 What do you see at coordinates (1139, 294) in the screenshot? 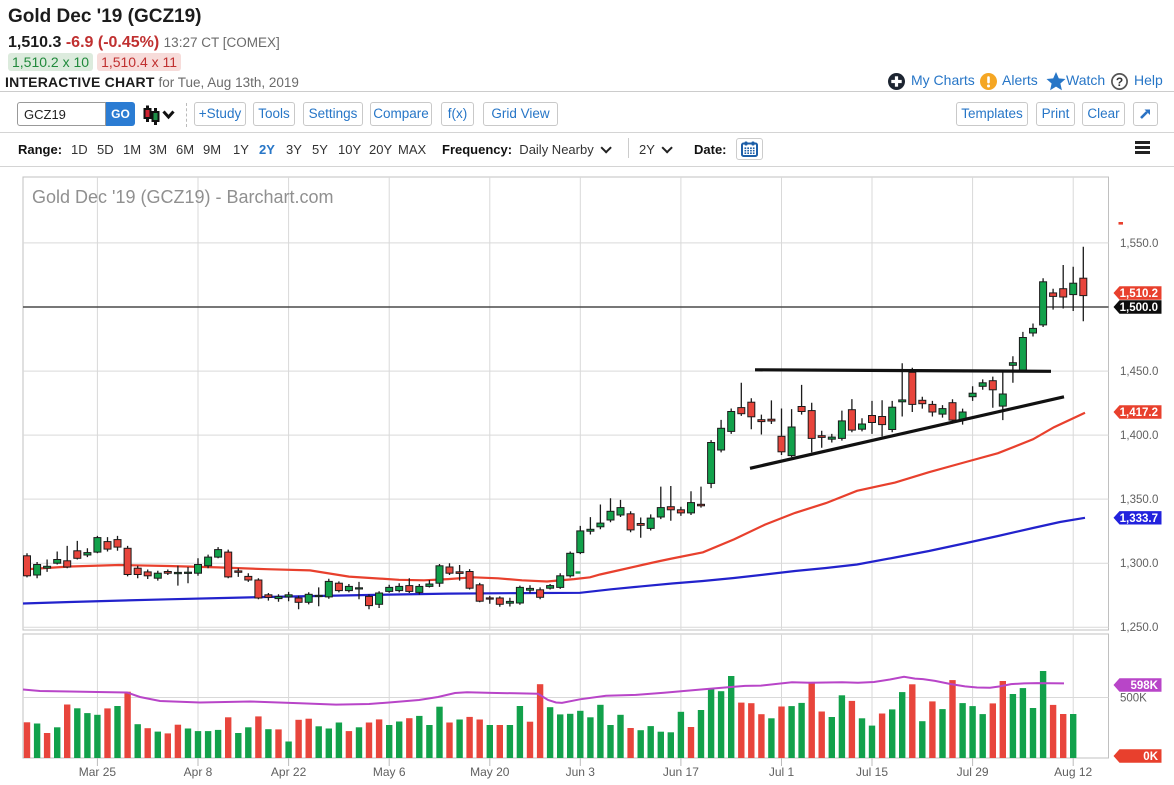
I see `svg-text: 1,510.2` at bounding box center [1139, 294].